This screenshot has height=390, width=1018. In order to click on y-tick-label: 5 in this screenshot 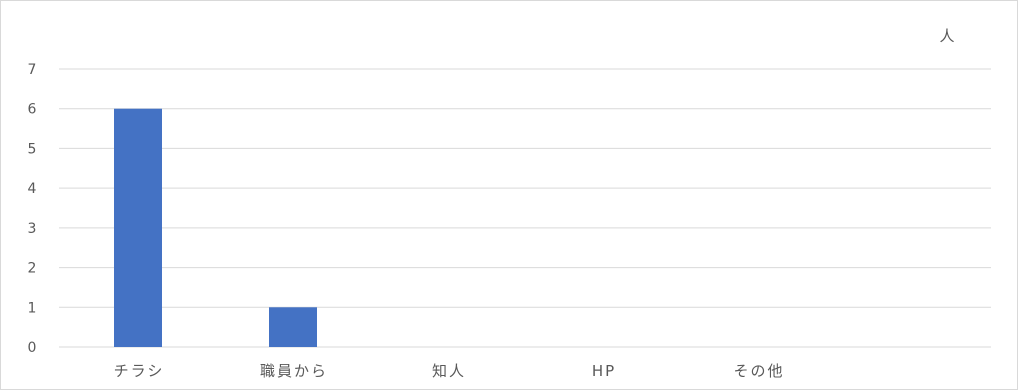, I will do `click(32, 149)`.